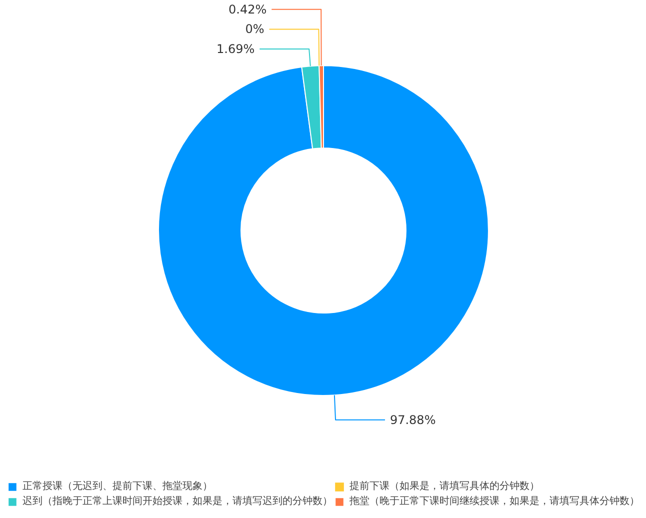  I want to click on text: 0%, so click(254, 29).